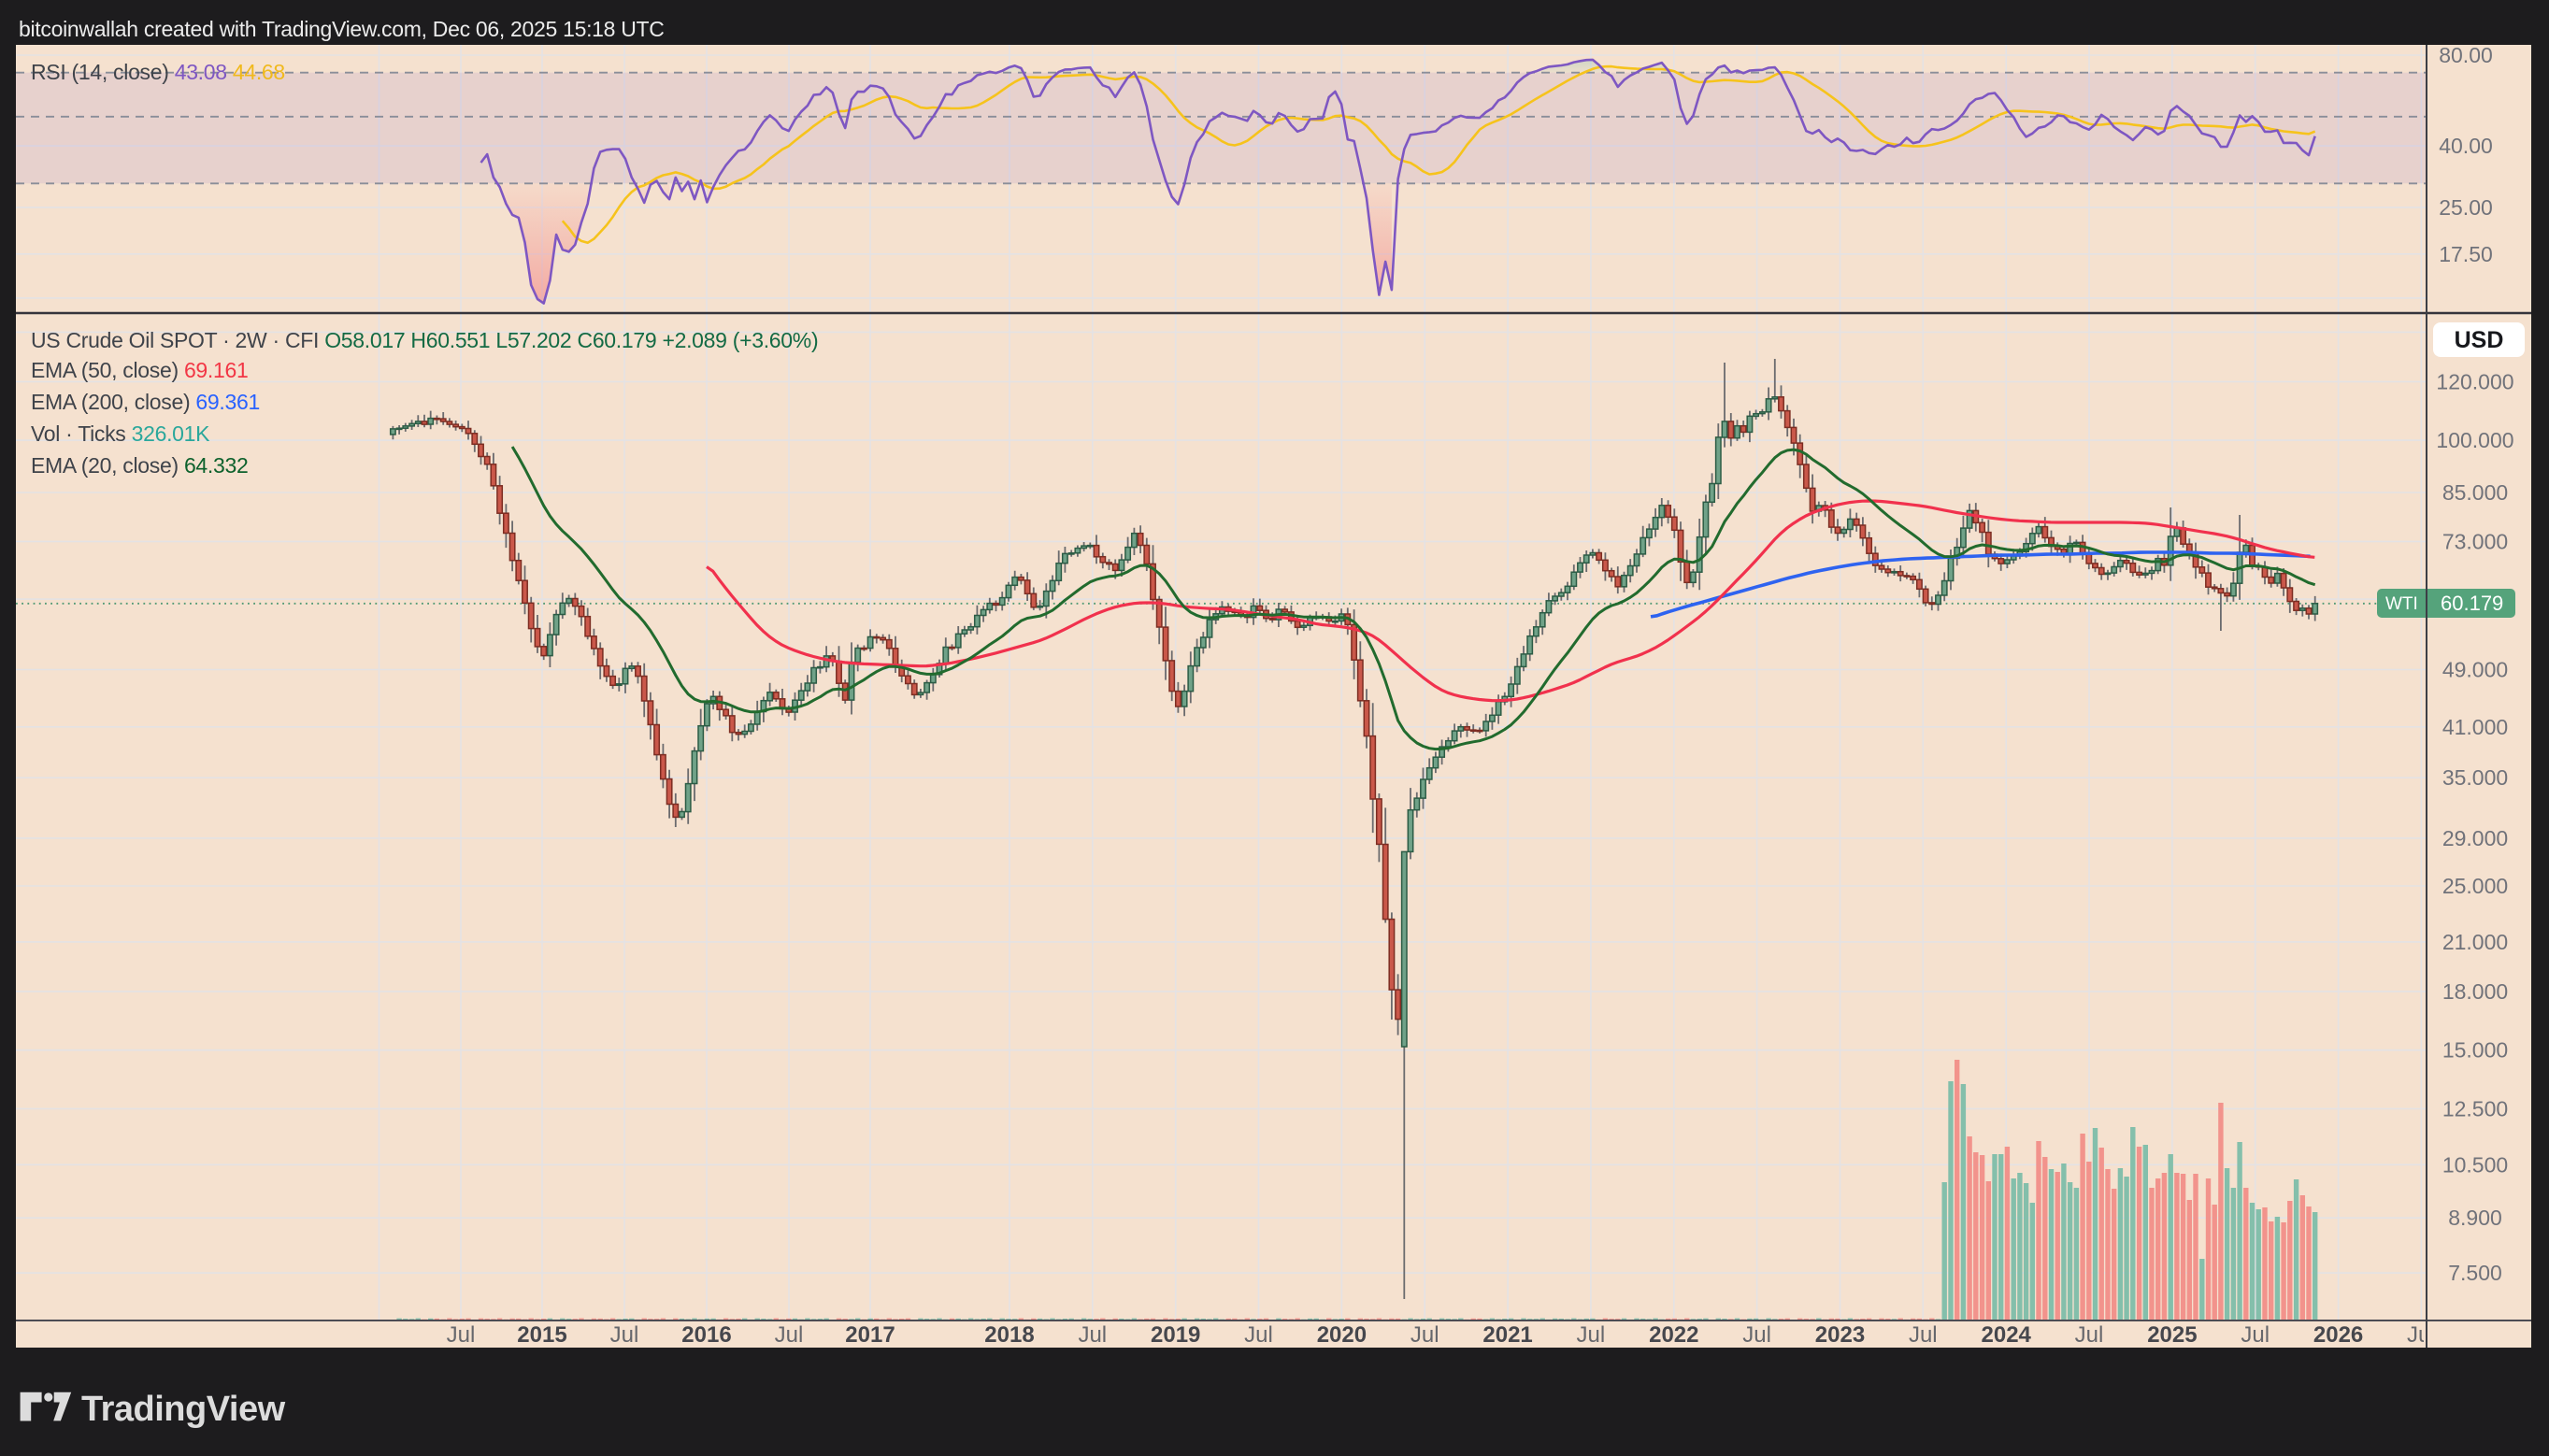 The image size is (2549, 1456). What do you see at coordinates (158, 72) in the screenshot?
I see `svg-text: RSI (14, close) 43.08 44.68` at bounding box center [158, 72].